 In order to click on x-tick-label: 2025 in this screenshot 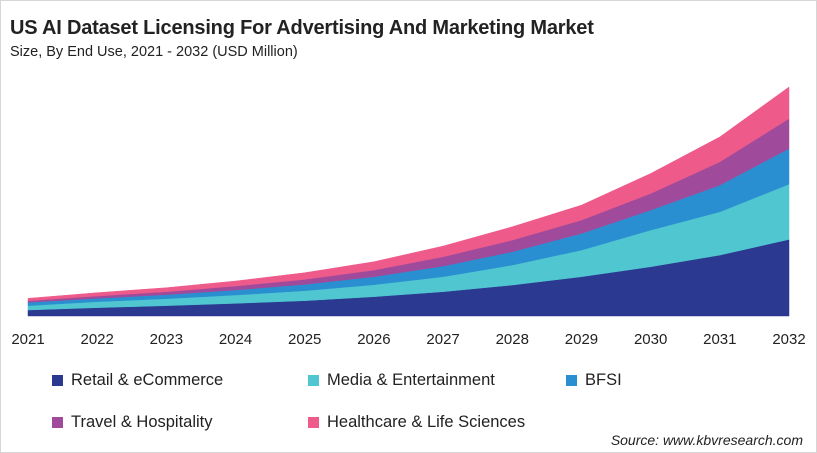, I will do `click(304, 339)`.